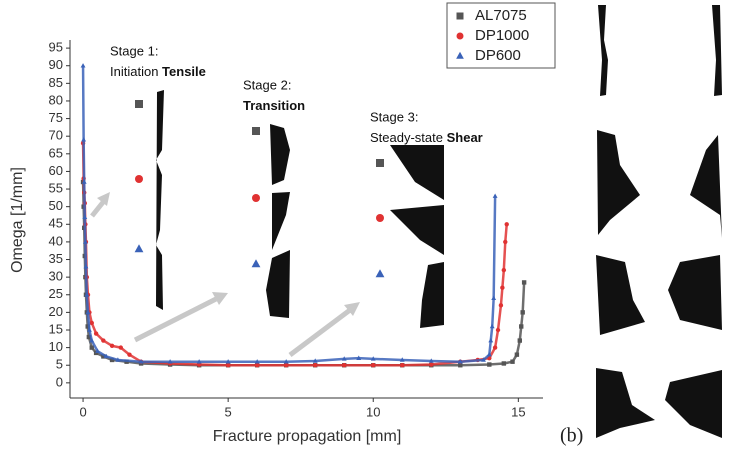 Image resolution: width=730 pixels, height=457 pixels. Describe the element at coordinates (56, 240) in the screenshot. I see `y-tick-label: 40` at that location.